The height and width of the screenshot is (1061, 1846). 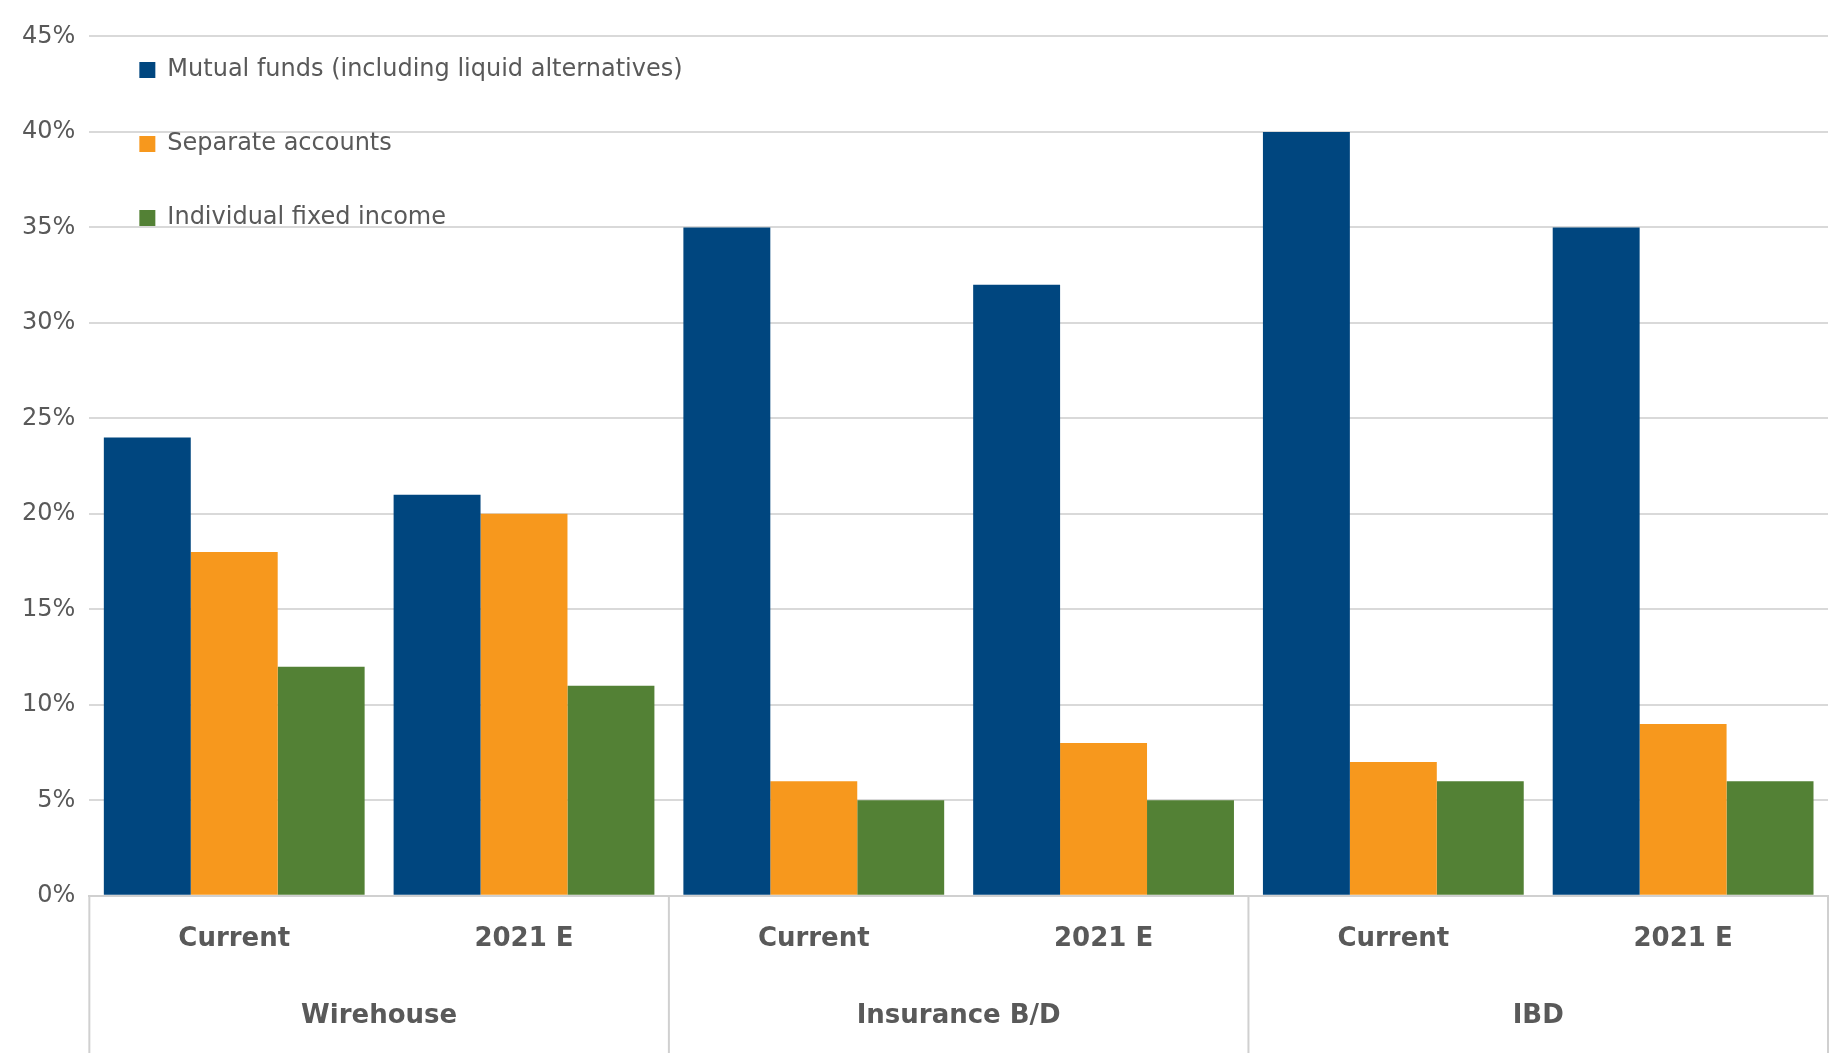 I want to click on y-tick-label: 25%, so click(x=49, y=416).